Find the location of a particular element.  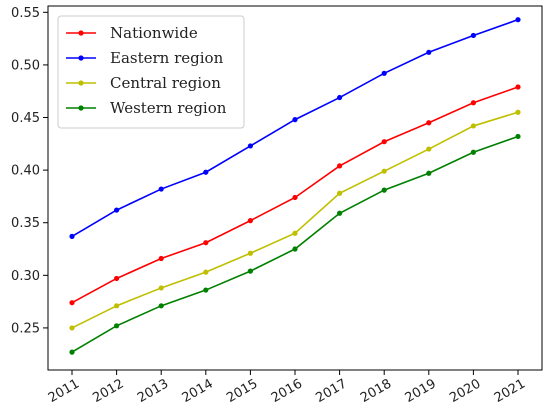

x-tick-label: 2011 is located at coordinates (64, 391).